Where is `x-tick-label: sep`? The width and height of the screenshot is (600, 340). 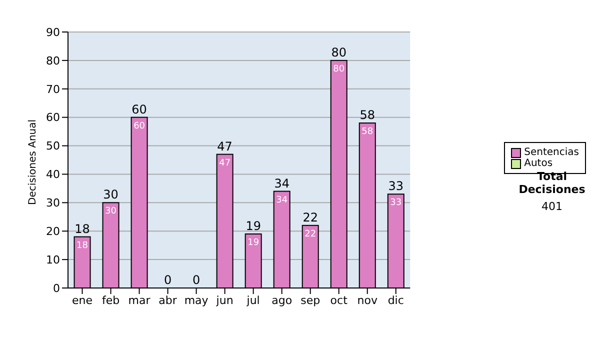
x-tick-label: sep is located at coordinates (310, 300).